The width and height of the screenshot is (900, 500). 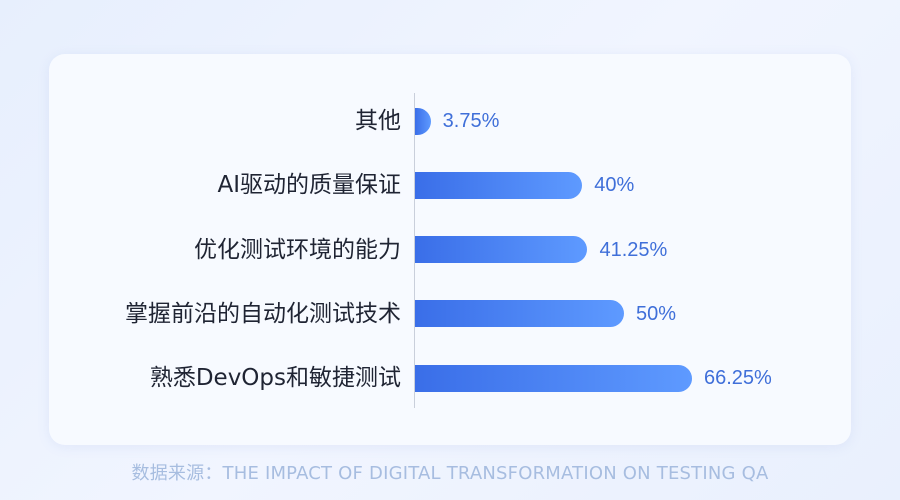 What do you see at coordinates (614, 185) in the screenshot?
I see `value-label: 40%` at bounding box center [614, 185].